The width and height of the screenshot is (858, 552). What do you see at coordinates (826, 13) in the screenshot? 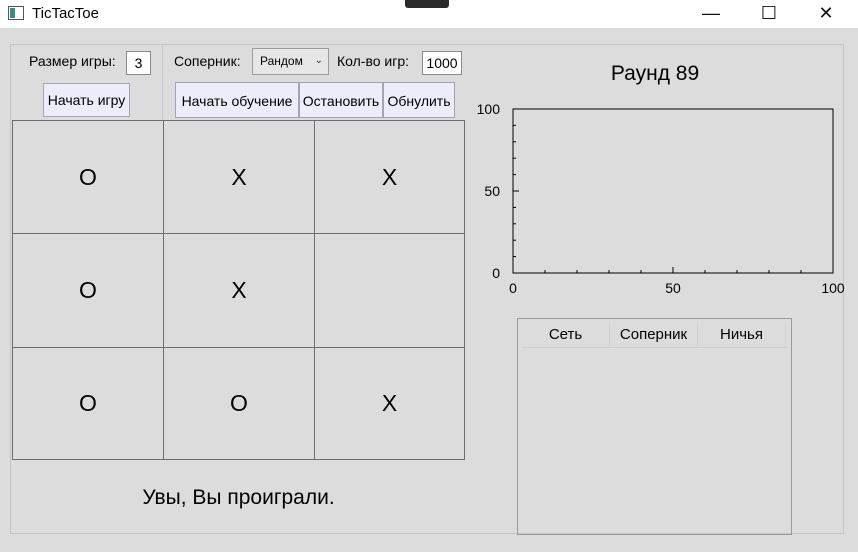
I see `close-button: ✕` at bounding box center [826, 13].